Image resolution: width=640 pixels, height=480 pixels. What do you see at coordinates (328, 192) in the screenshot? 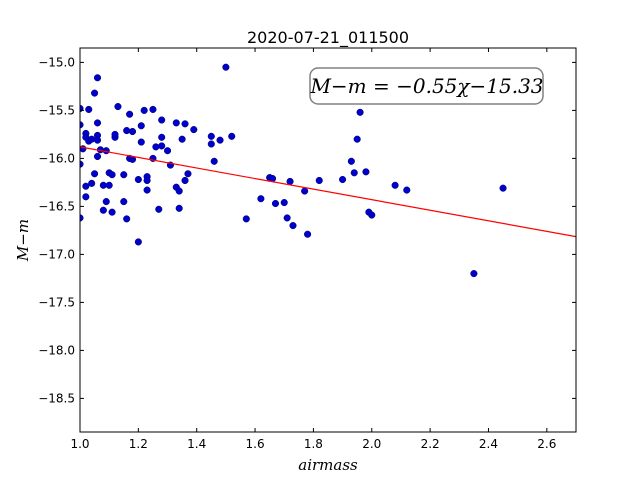
I see `fit-line` at bounding box center [328, 192].